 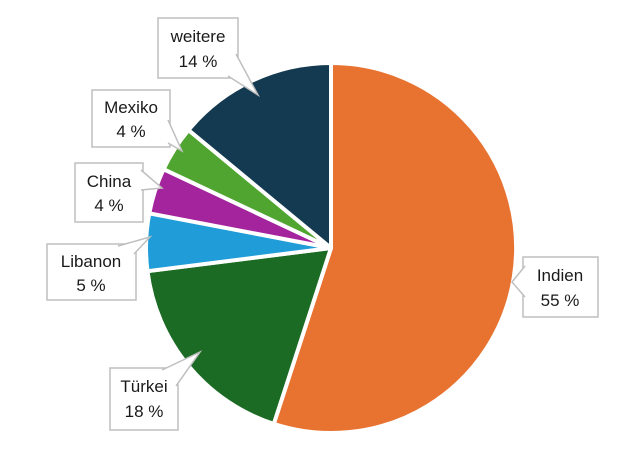 I want to click on callout-libanon: Libanon 5 %, so click(x=99, y=268).